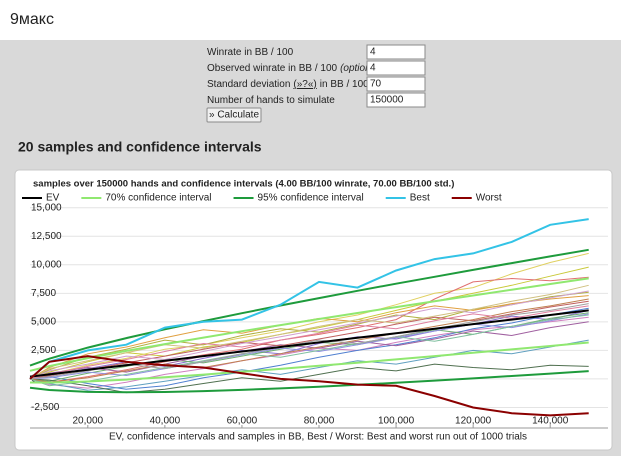 Image resolution: width=621 pixels, height=456 pixels. I want to click on x-tick-label: 80,000, so click(319, 421).